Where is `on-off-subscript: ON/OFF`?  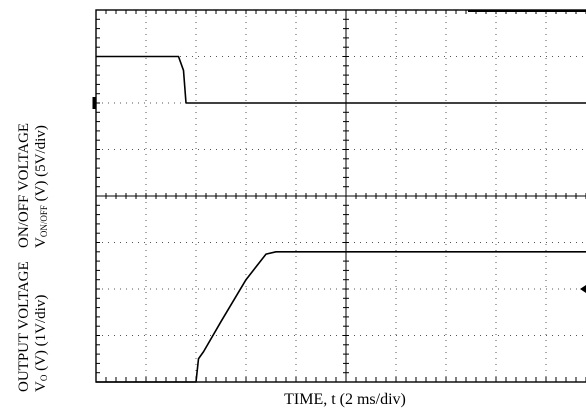
on-off-subscript: ON/OFF is located at coordinates (44, 221).